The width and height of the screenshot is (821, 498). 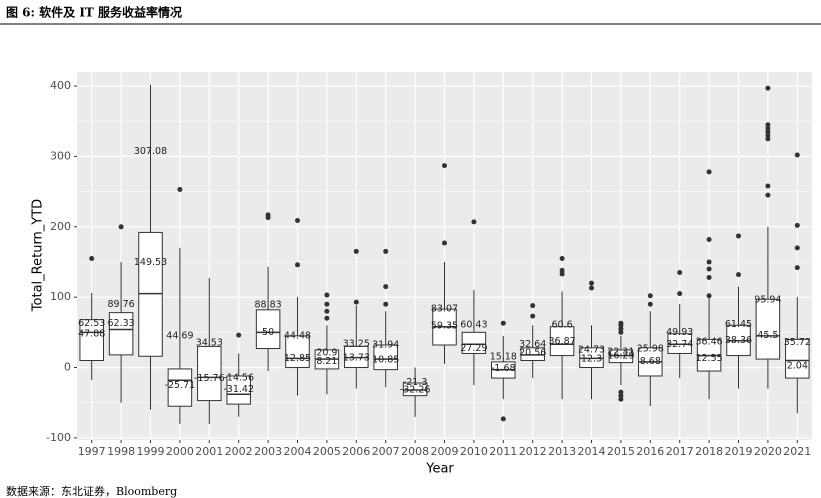 I want to click on data-label: 12.3, so click(x=591, y=358).